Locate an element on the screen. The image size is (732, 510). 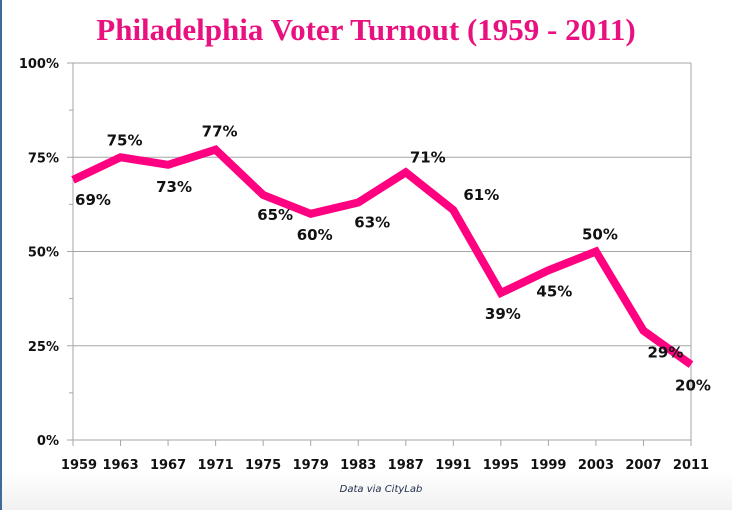
x-tick-label: 2011 is located at coordinates (691, 465).